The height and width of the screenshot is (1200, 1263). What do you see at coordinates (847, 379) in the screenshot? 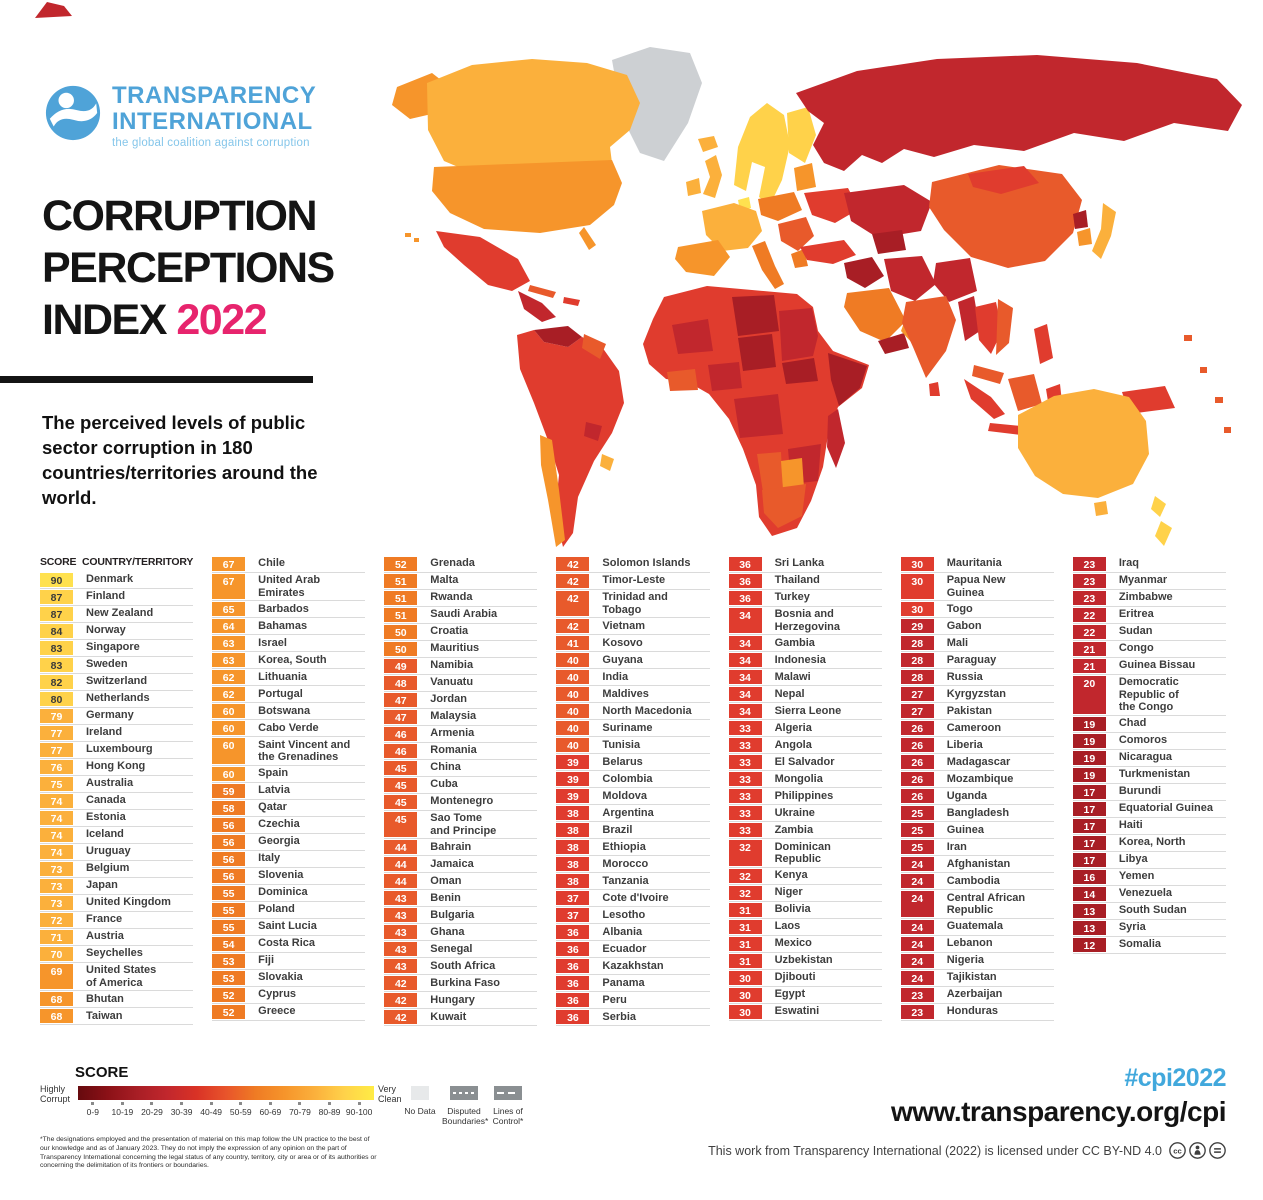
I see `map-region-somalia` at bounding box center [847, 379].